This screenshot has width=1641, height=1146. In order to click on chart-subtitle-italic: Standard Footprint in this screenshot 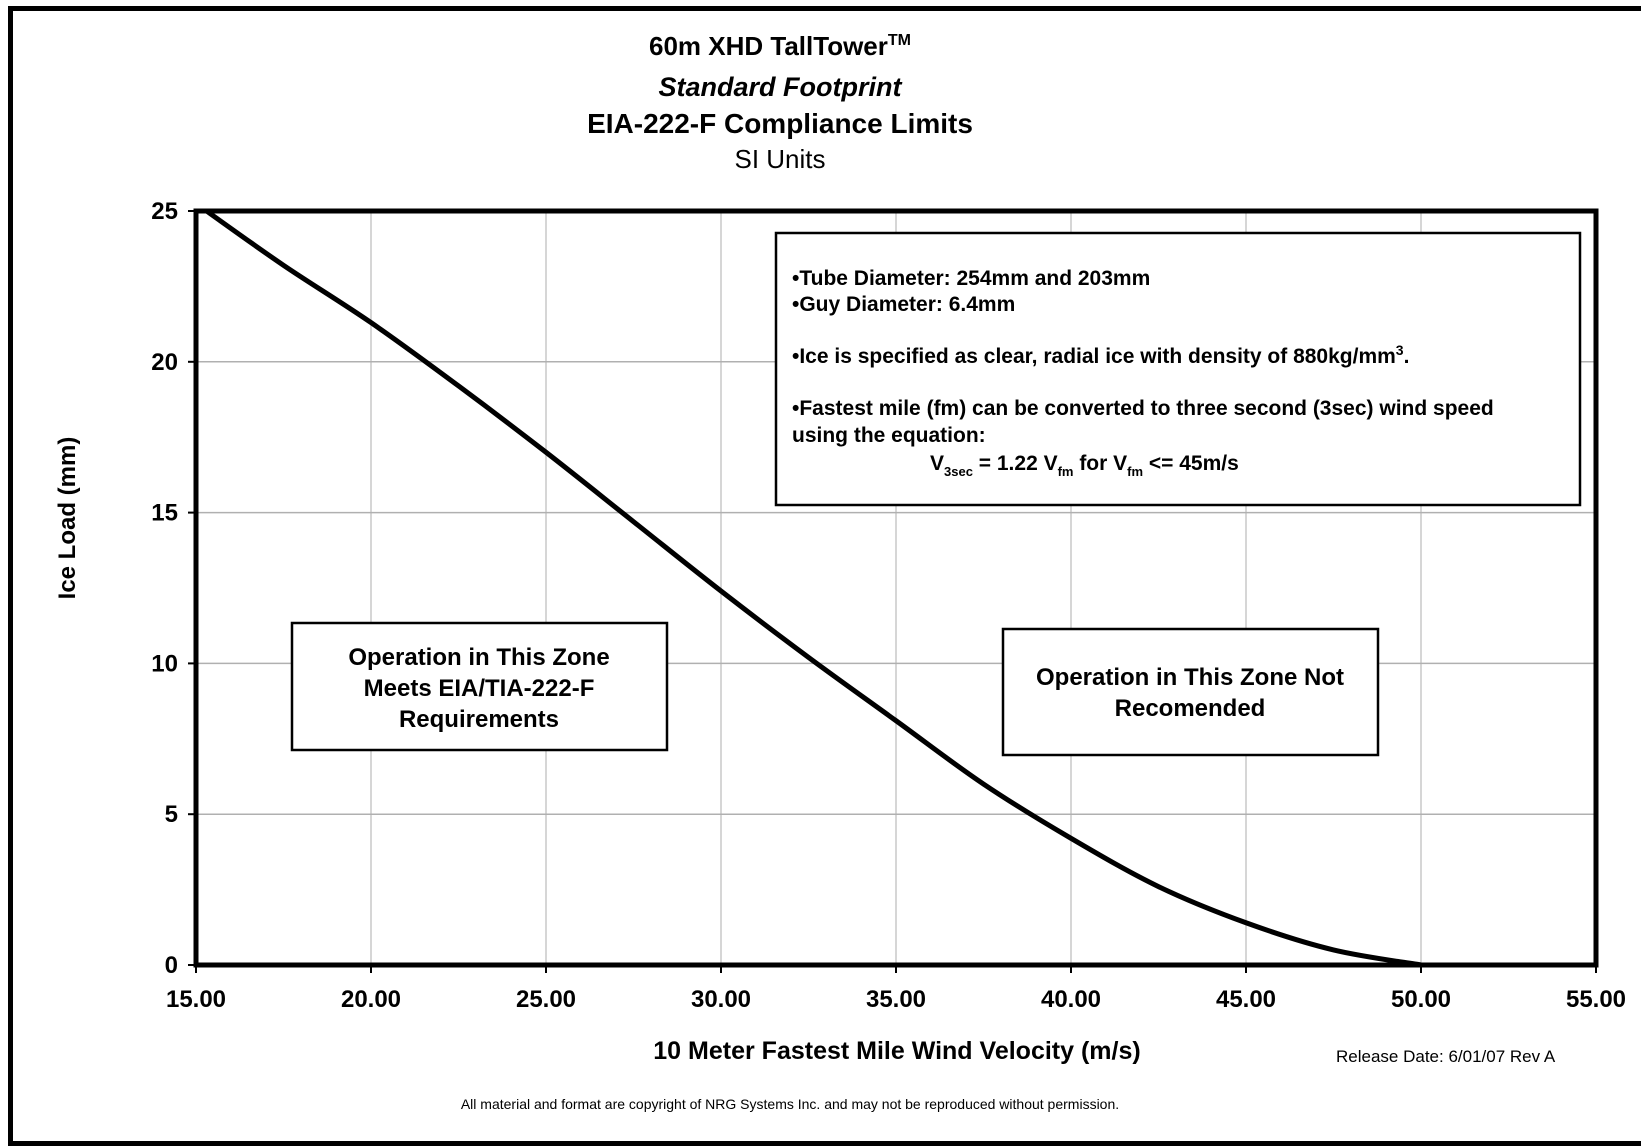, I will do `click(781, 87)`.